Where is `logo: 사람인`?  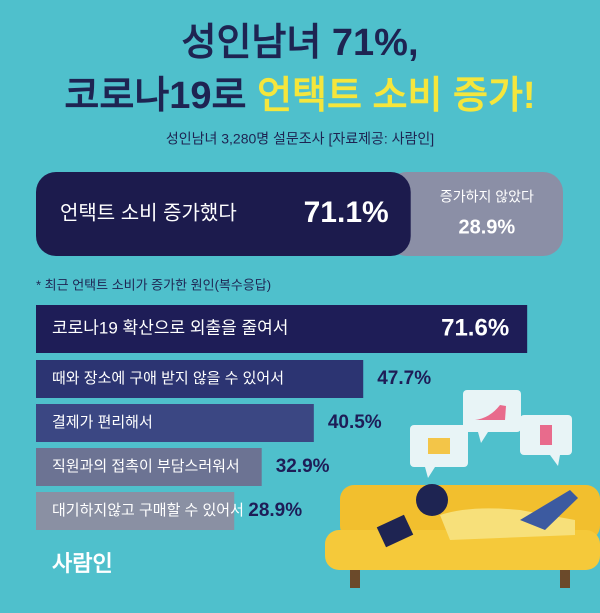
logo: 사람인 is located at coordinates (82, 563).